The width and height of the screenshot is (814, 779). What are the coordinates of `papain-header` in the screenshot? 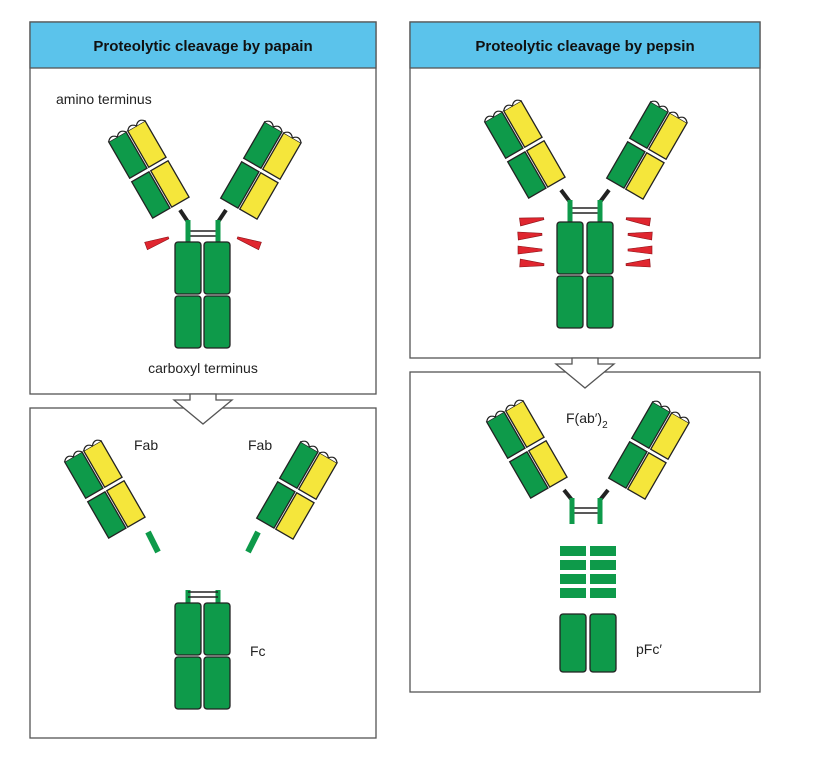 It's located at (203, 45).